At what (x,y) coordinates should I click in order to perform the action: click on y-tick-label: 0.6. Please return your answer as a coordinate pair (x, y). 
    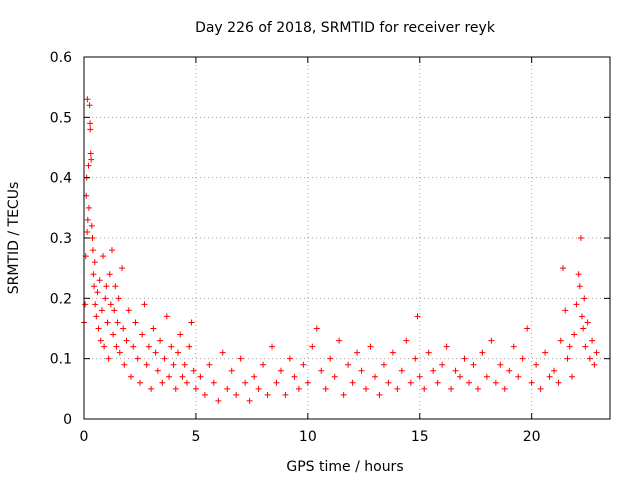
    Looking at the image, I should click on (61, 58).